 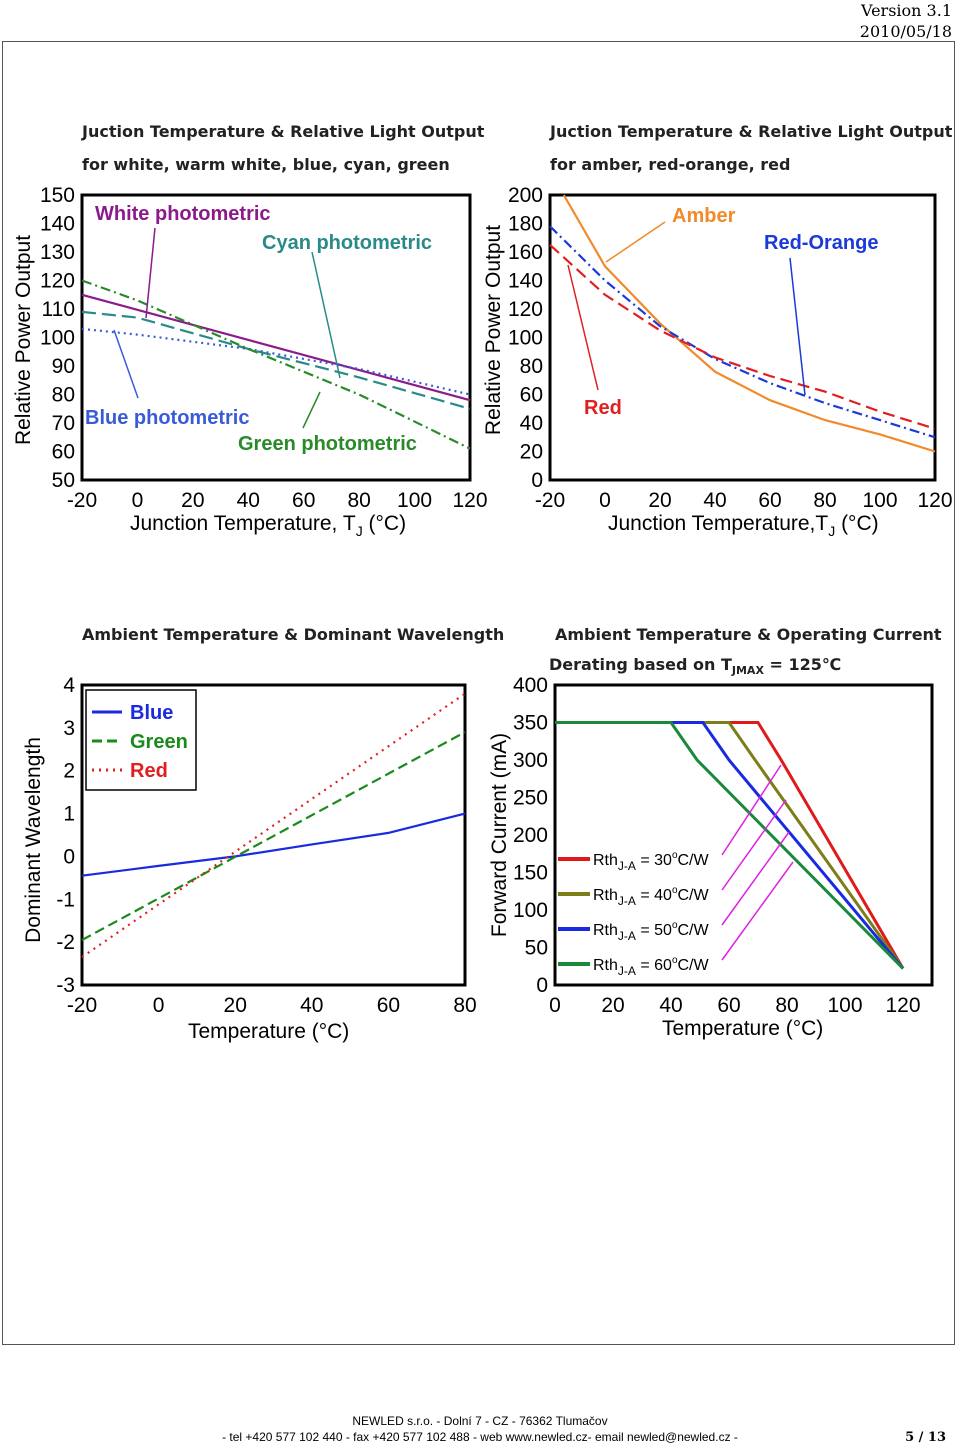 I want to click on series-annotation: Red, so click(x=603, y=408).